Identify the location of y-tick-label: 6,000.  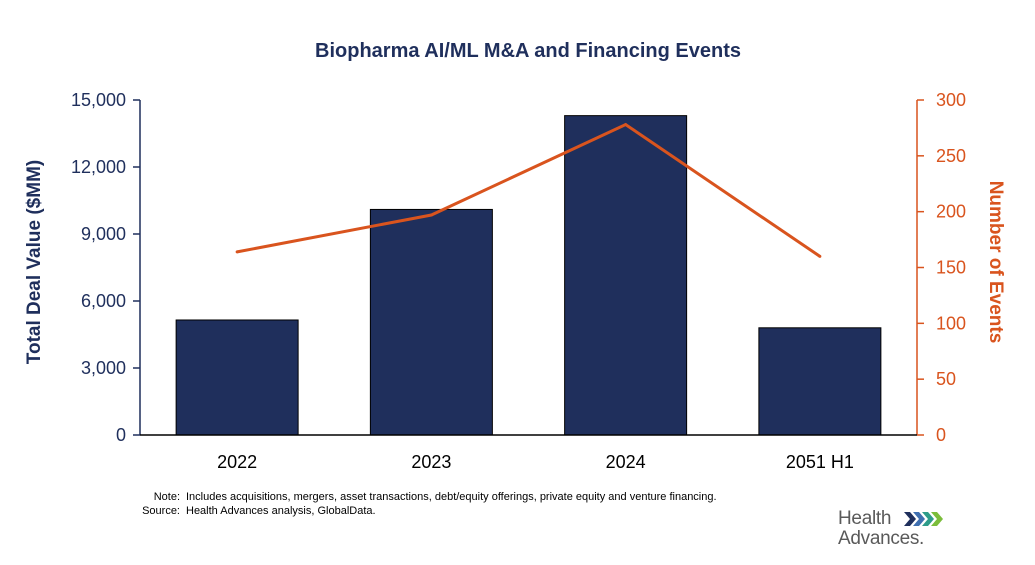
(103, 301).